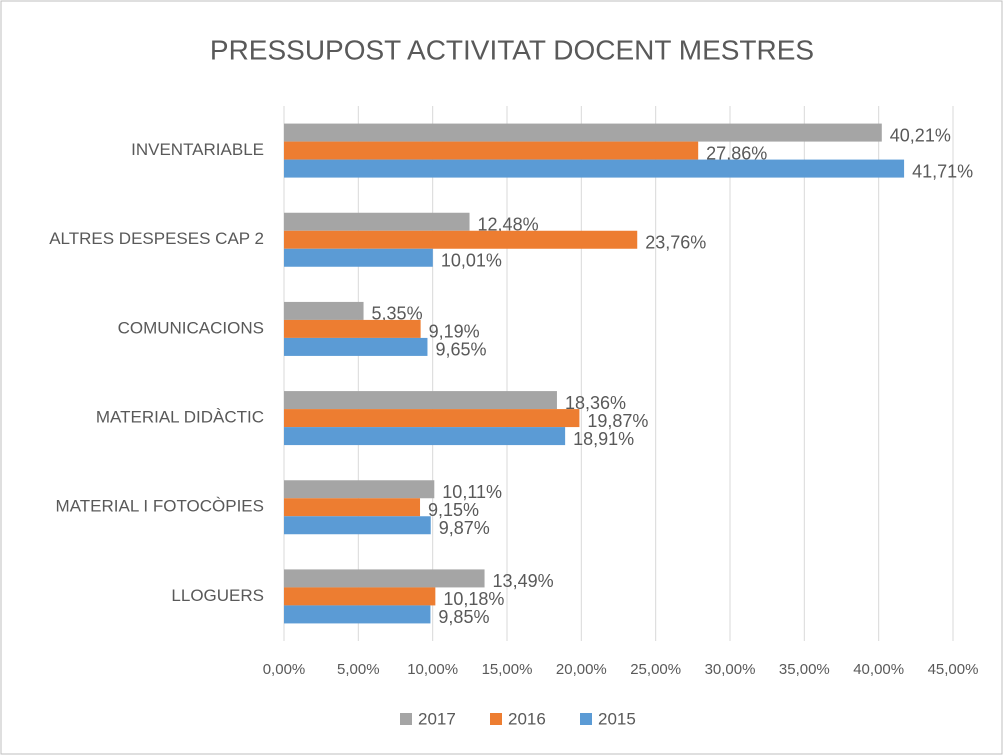 The height and width of the screenshot is (756, 1004). Describe the element at coordinates (675, 243) in the screenshot. I see `value-label: 23,76%` at that location.